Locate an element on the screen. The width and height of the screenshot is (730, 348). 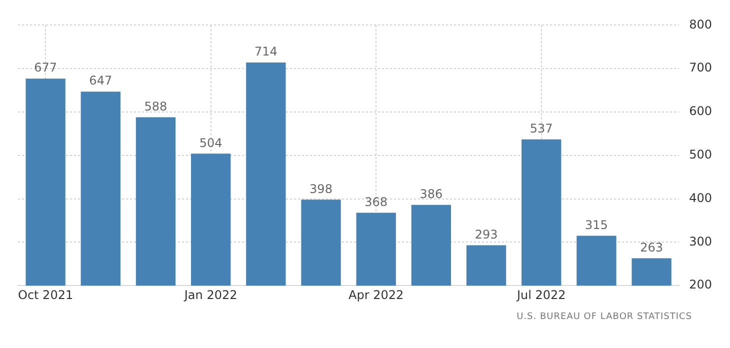
y-tick-label: 600 is located at coordinates (700, 111).